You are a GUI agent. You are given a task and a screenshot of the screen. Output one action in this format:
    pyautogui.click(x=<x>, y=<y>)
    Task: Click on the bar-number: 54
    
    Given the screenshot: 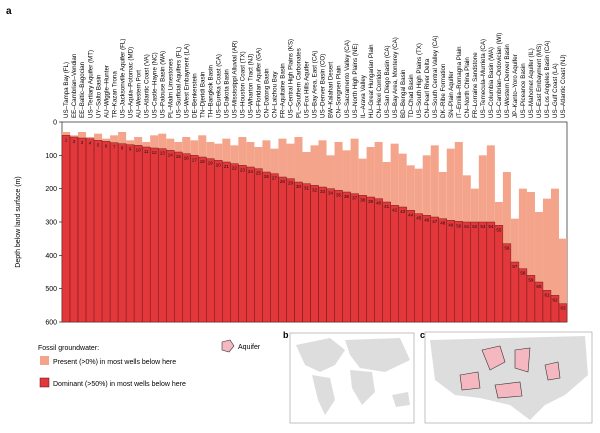 What is the action you would take?
    pyautogui.click(x=491, y=226)
    